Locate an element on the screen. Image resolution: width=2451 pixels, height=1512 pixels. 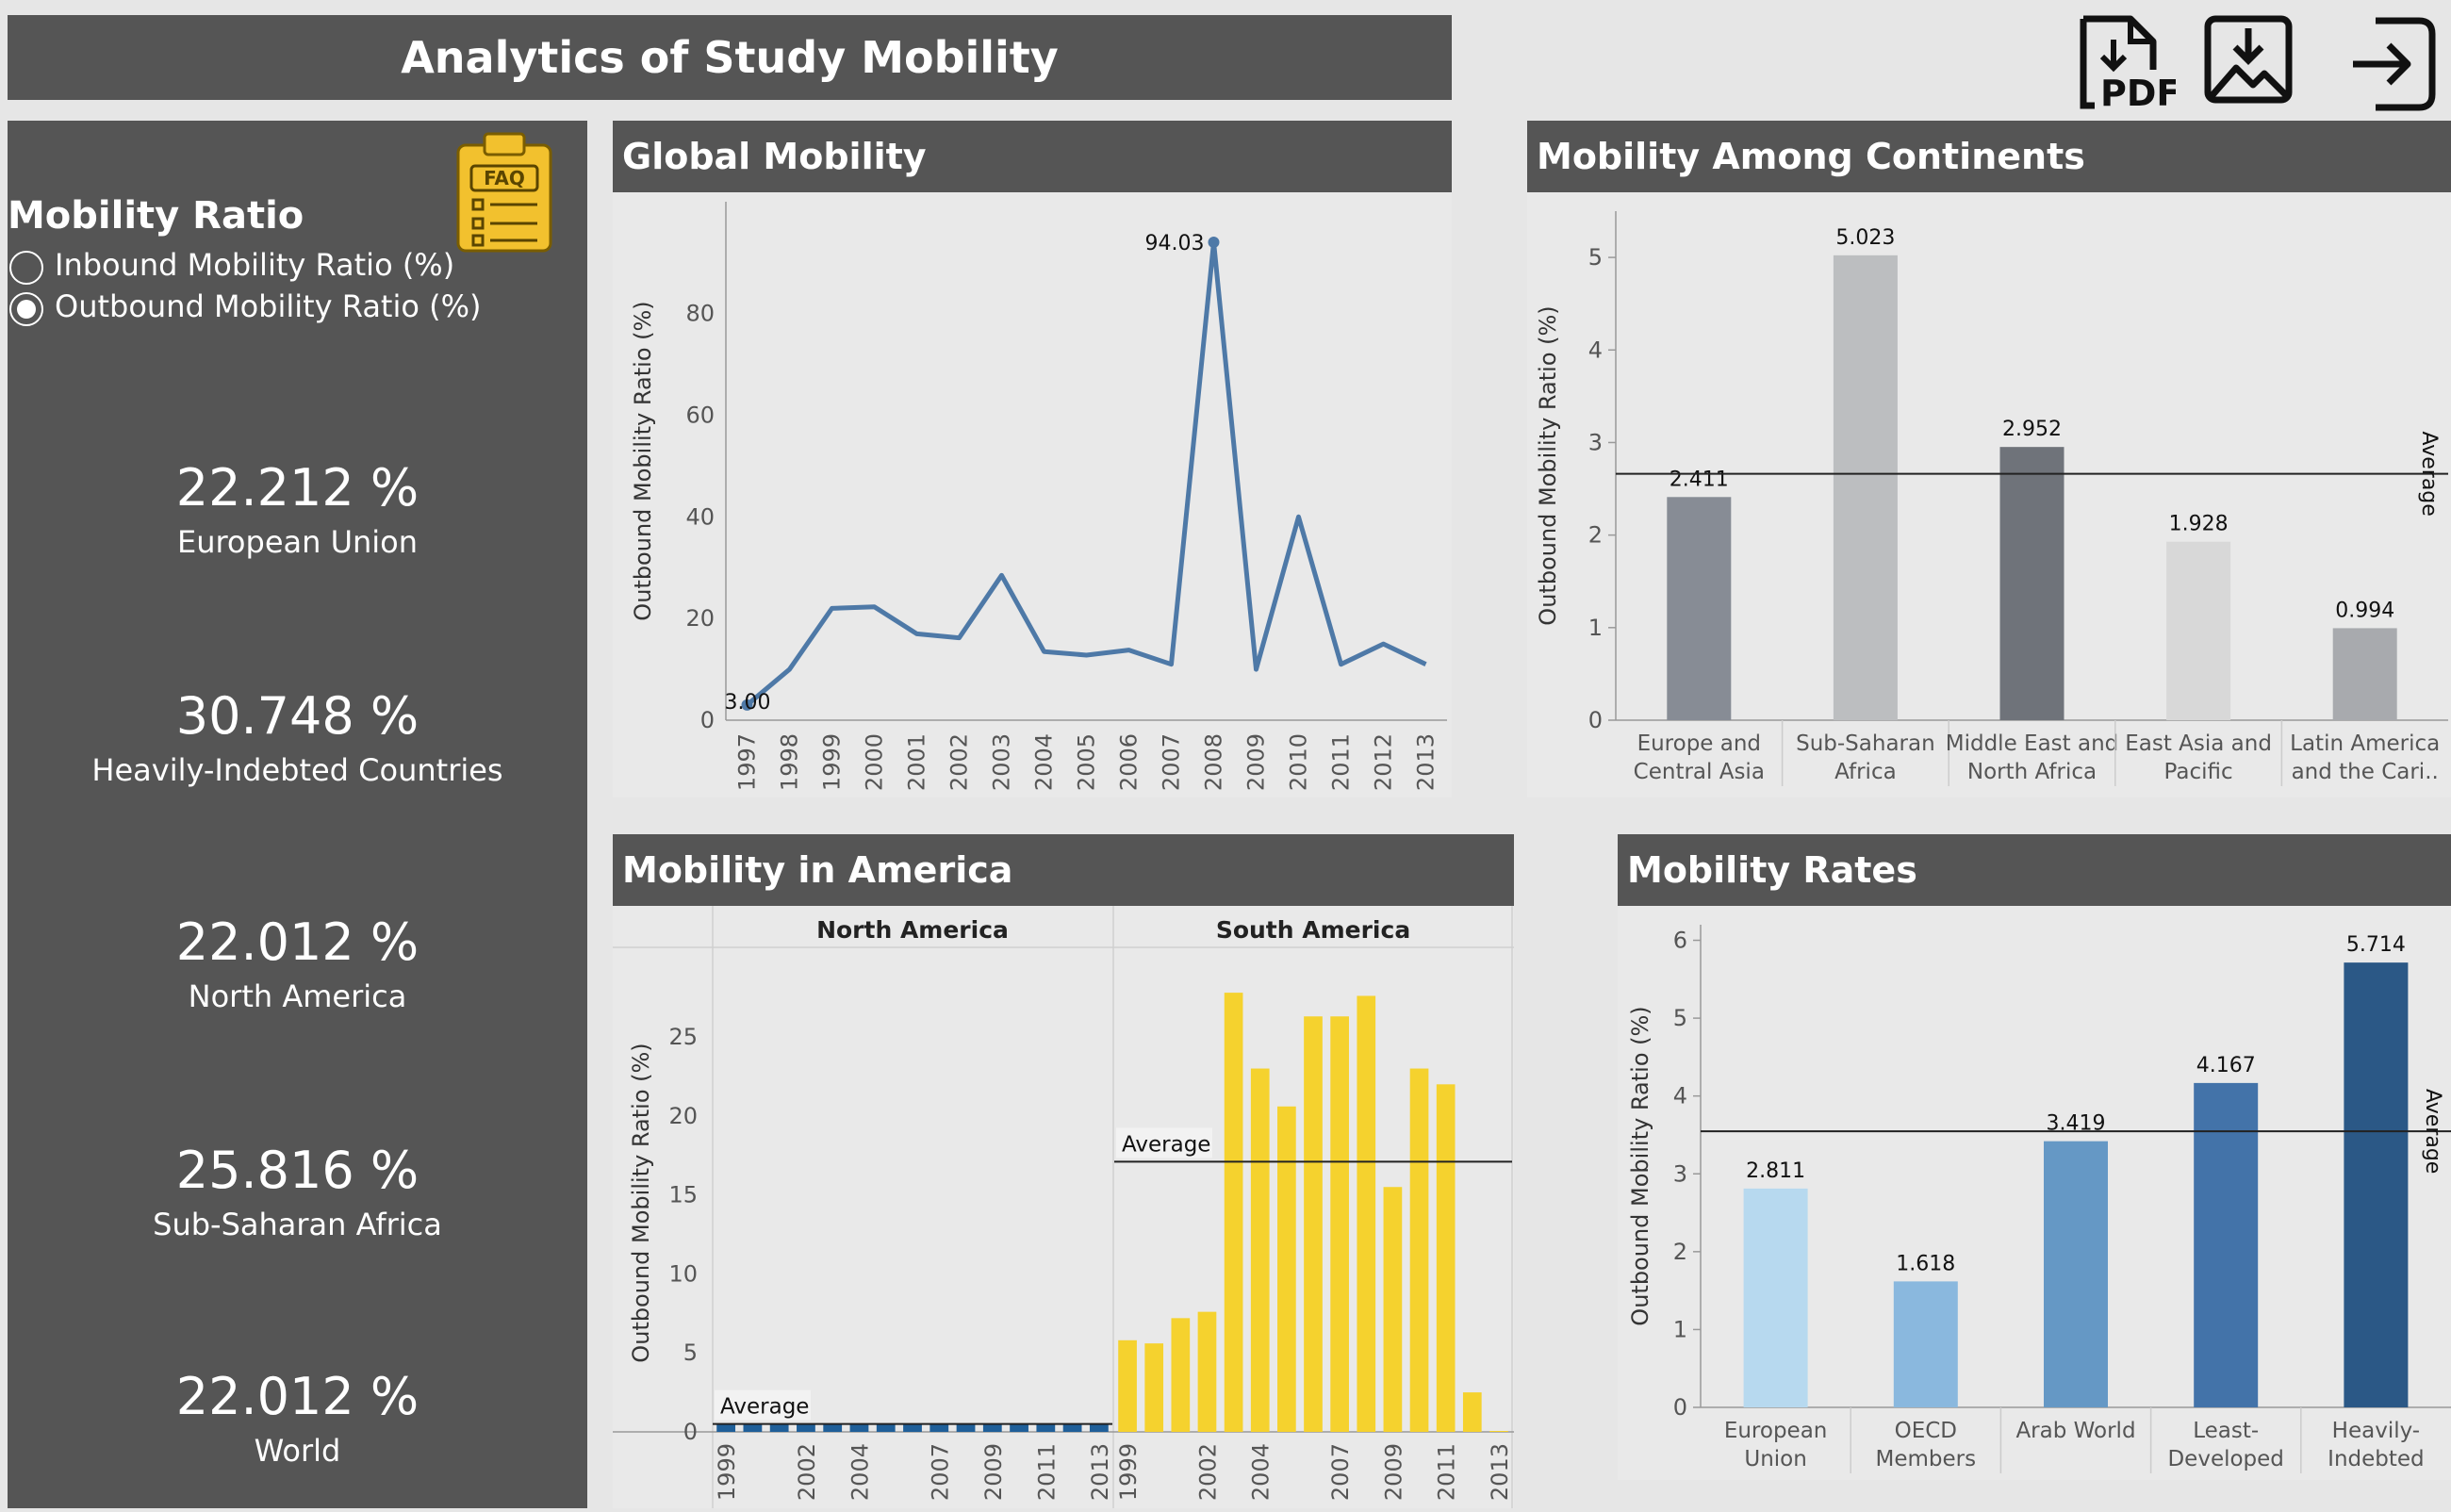
kpi-value: 25.816 % is located at coordinates (297, 1171).